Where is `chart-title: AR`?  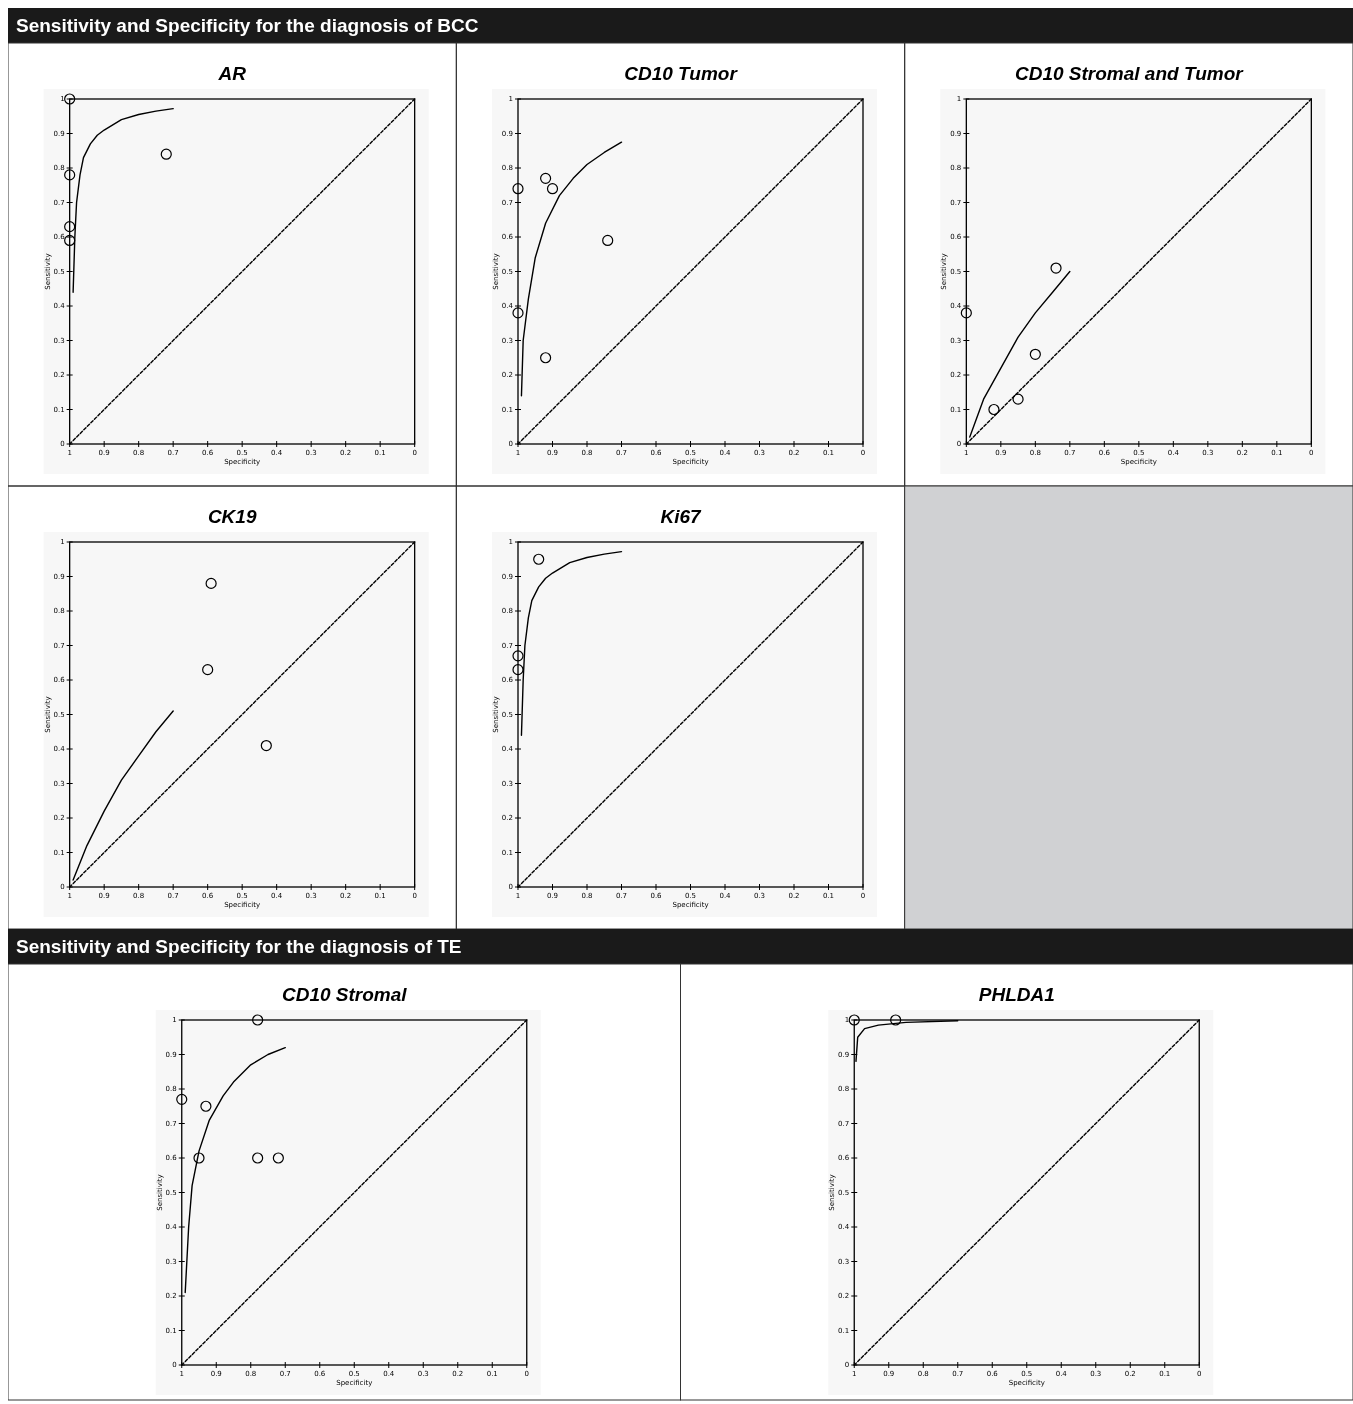
chart-title: AR is located at coordinates (232, 73).